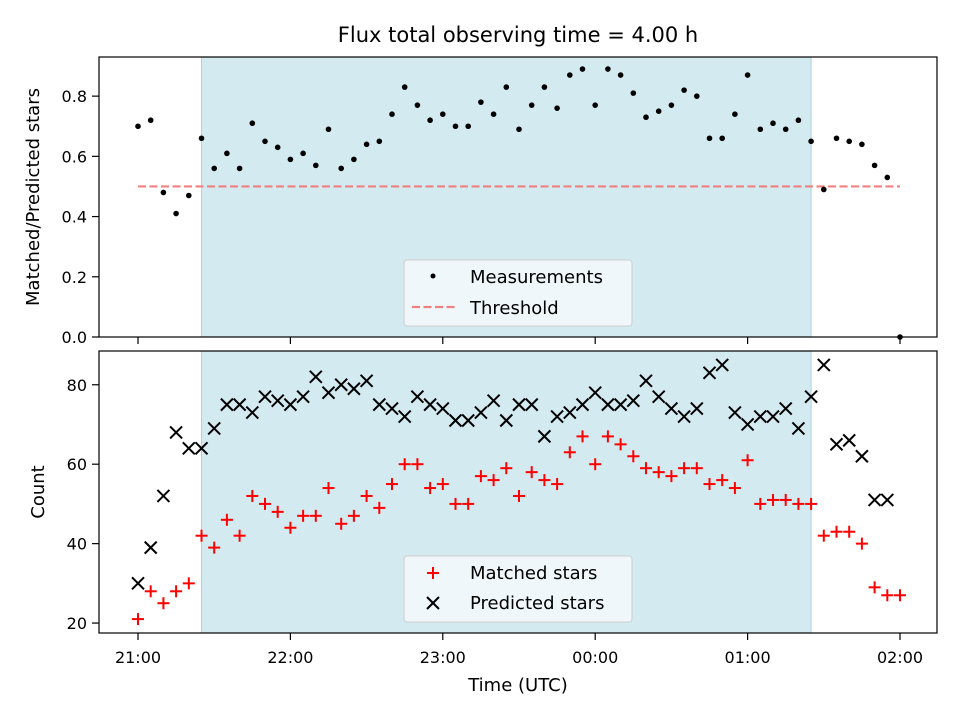 This screenshot has height=720, width=960. What do you see at coordinates (77, 623) in the screenshot?
I see `y-tick-label: 20` at bounding box center [77, 623].